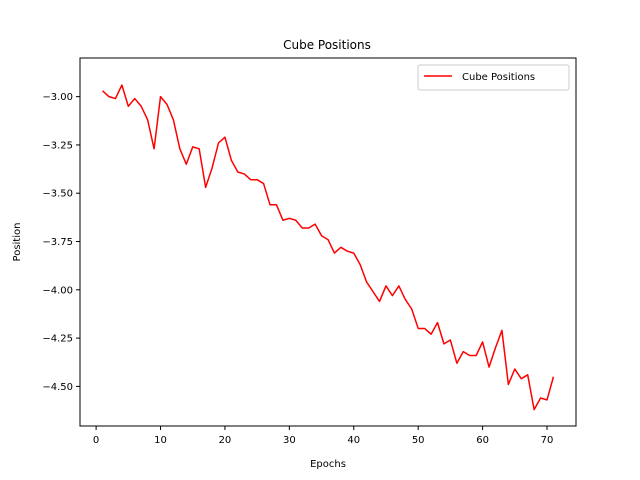 This screenshot has width=640, height=480. I want to click on x-axis-ticks: 0 10 20 30 40 50 60 70, so click(323, 436).